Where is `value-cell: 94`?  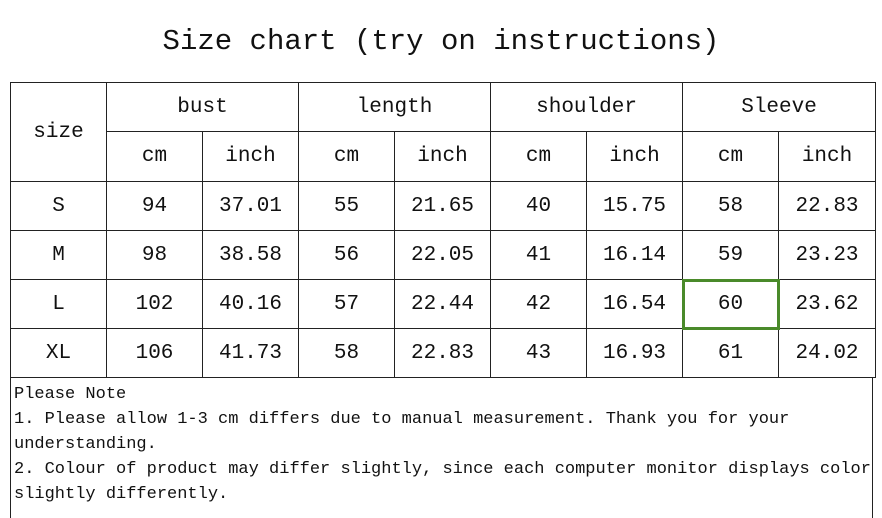
value-cell: 94 is located at coordinates (154, 206).